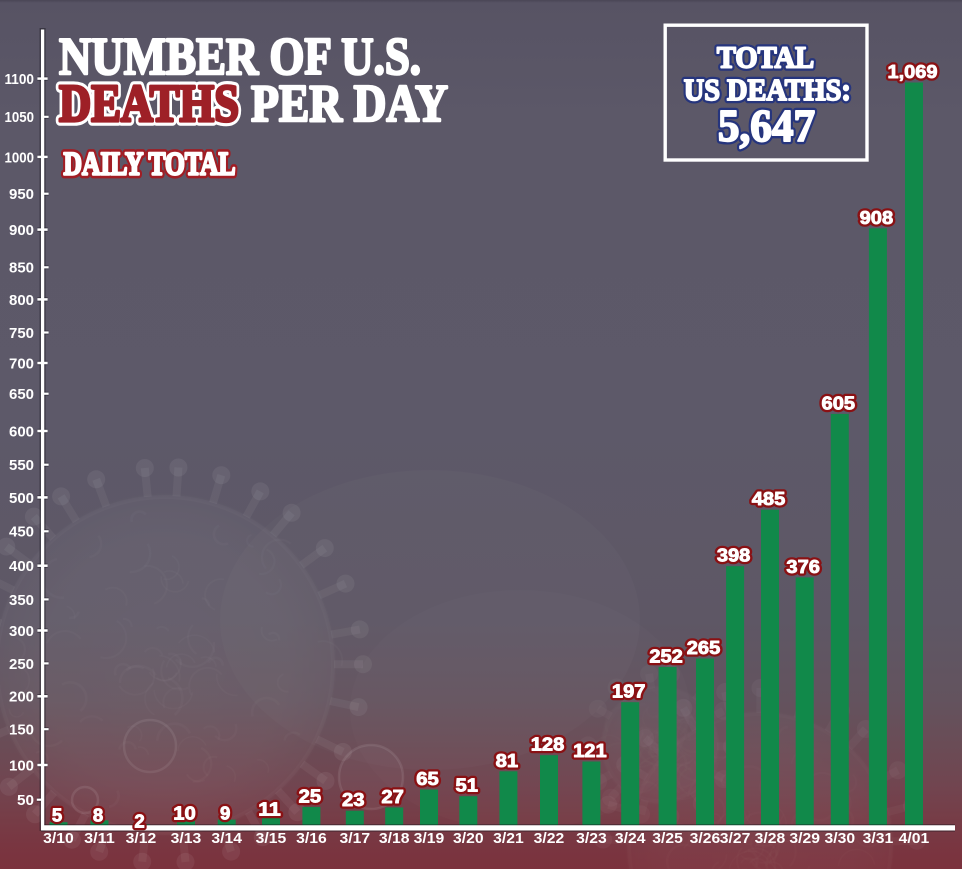 The width and height of the screenshot is (962, 869). I want to click on svg-text: 51, so click(467, 785).